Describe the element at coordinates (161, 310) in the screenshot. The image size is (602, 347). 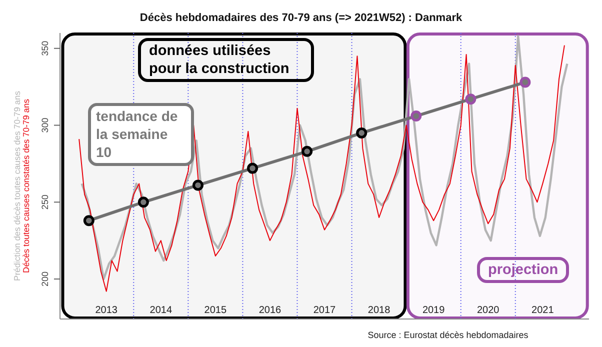
I see `x-tick-label: 2014` at that location.